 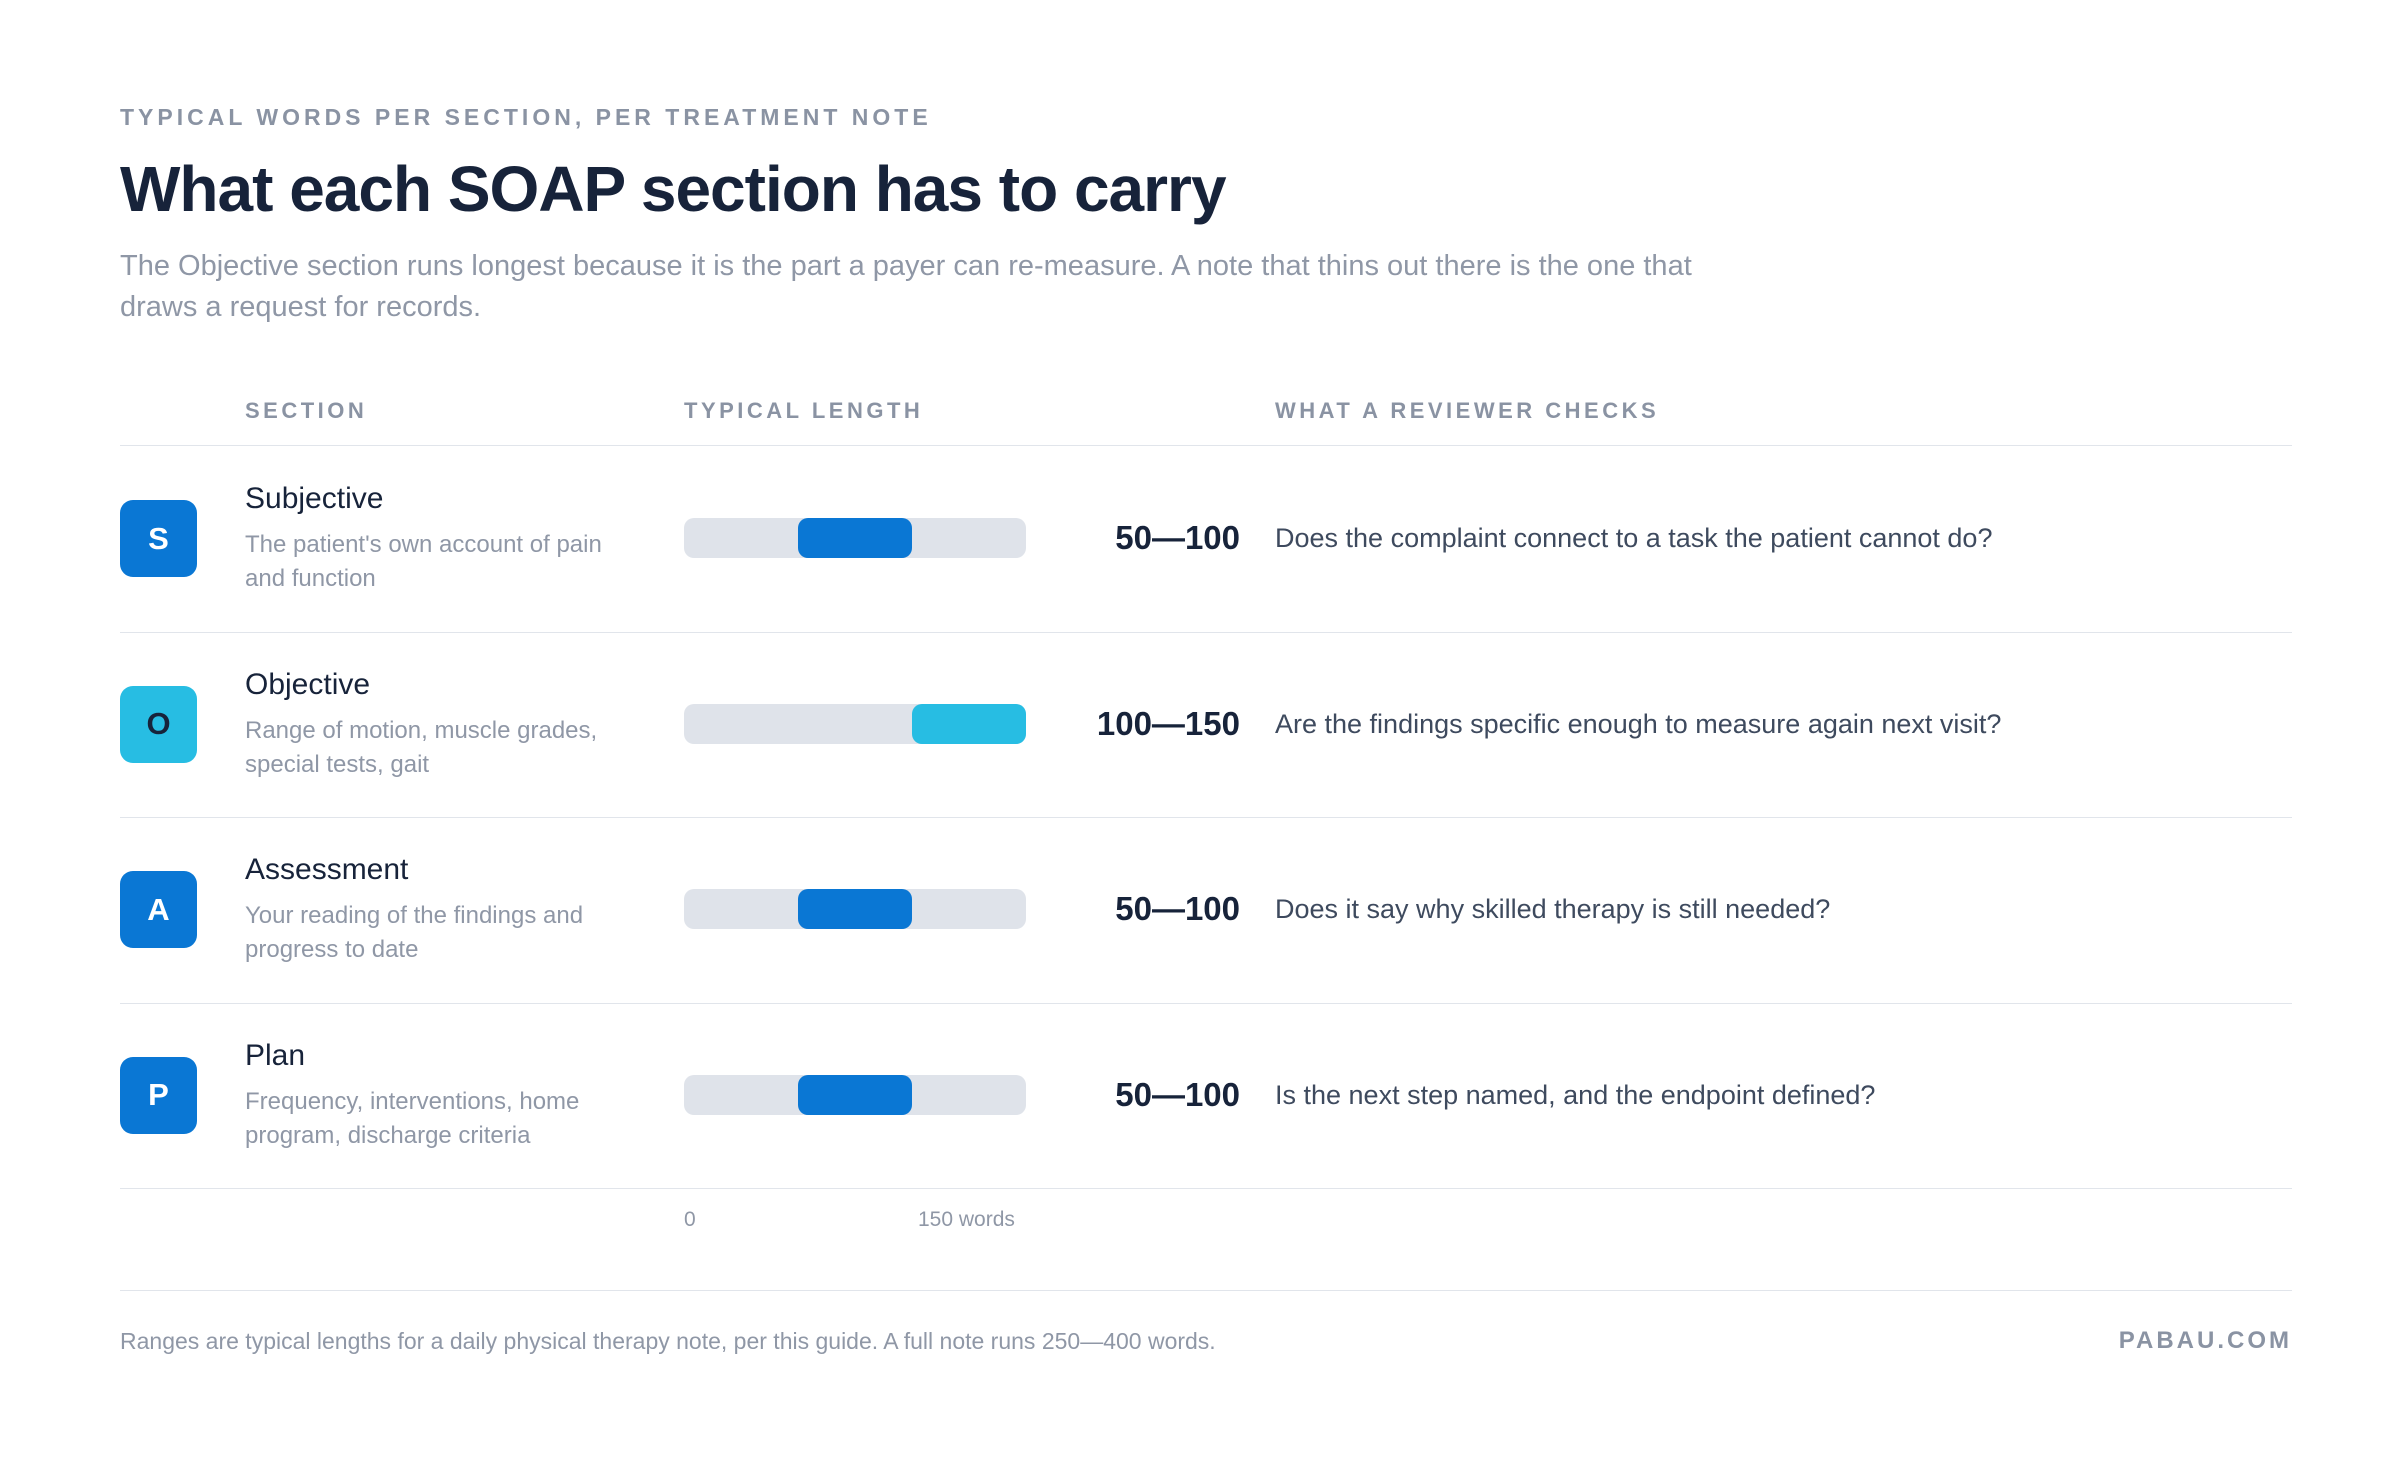 I want to click on column-header-length: TYPICAL LENGTH, so click(x=804, y=410).